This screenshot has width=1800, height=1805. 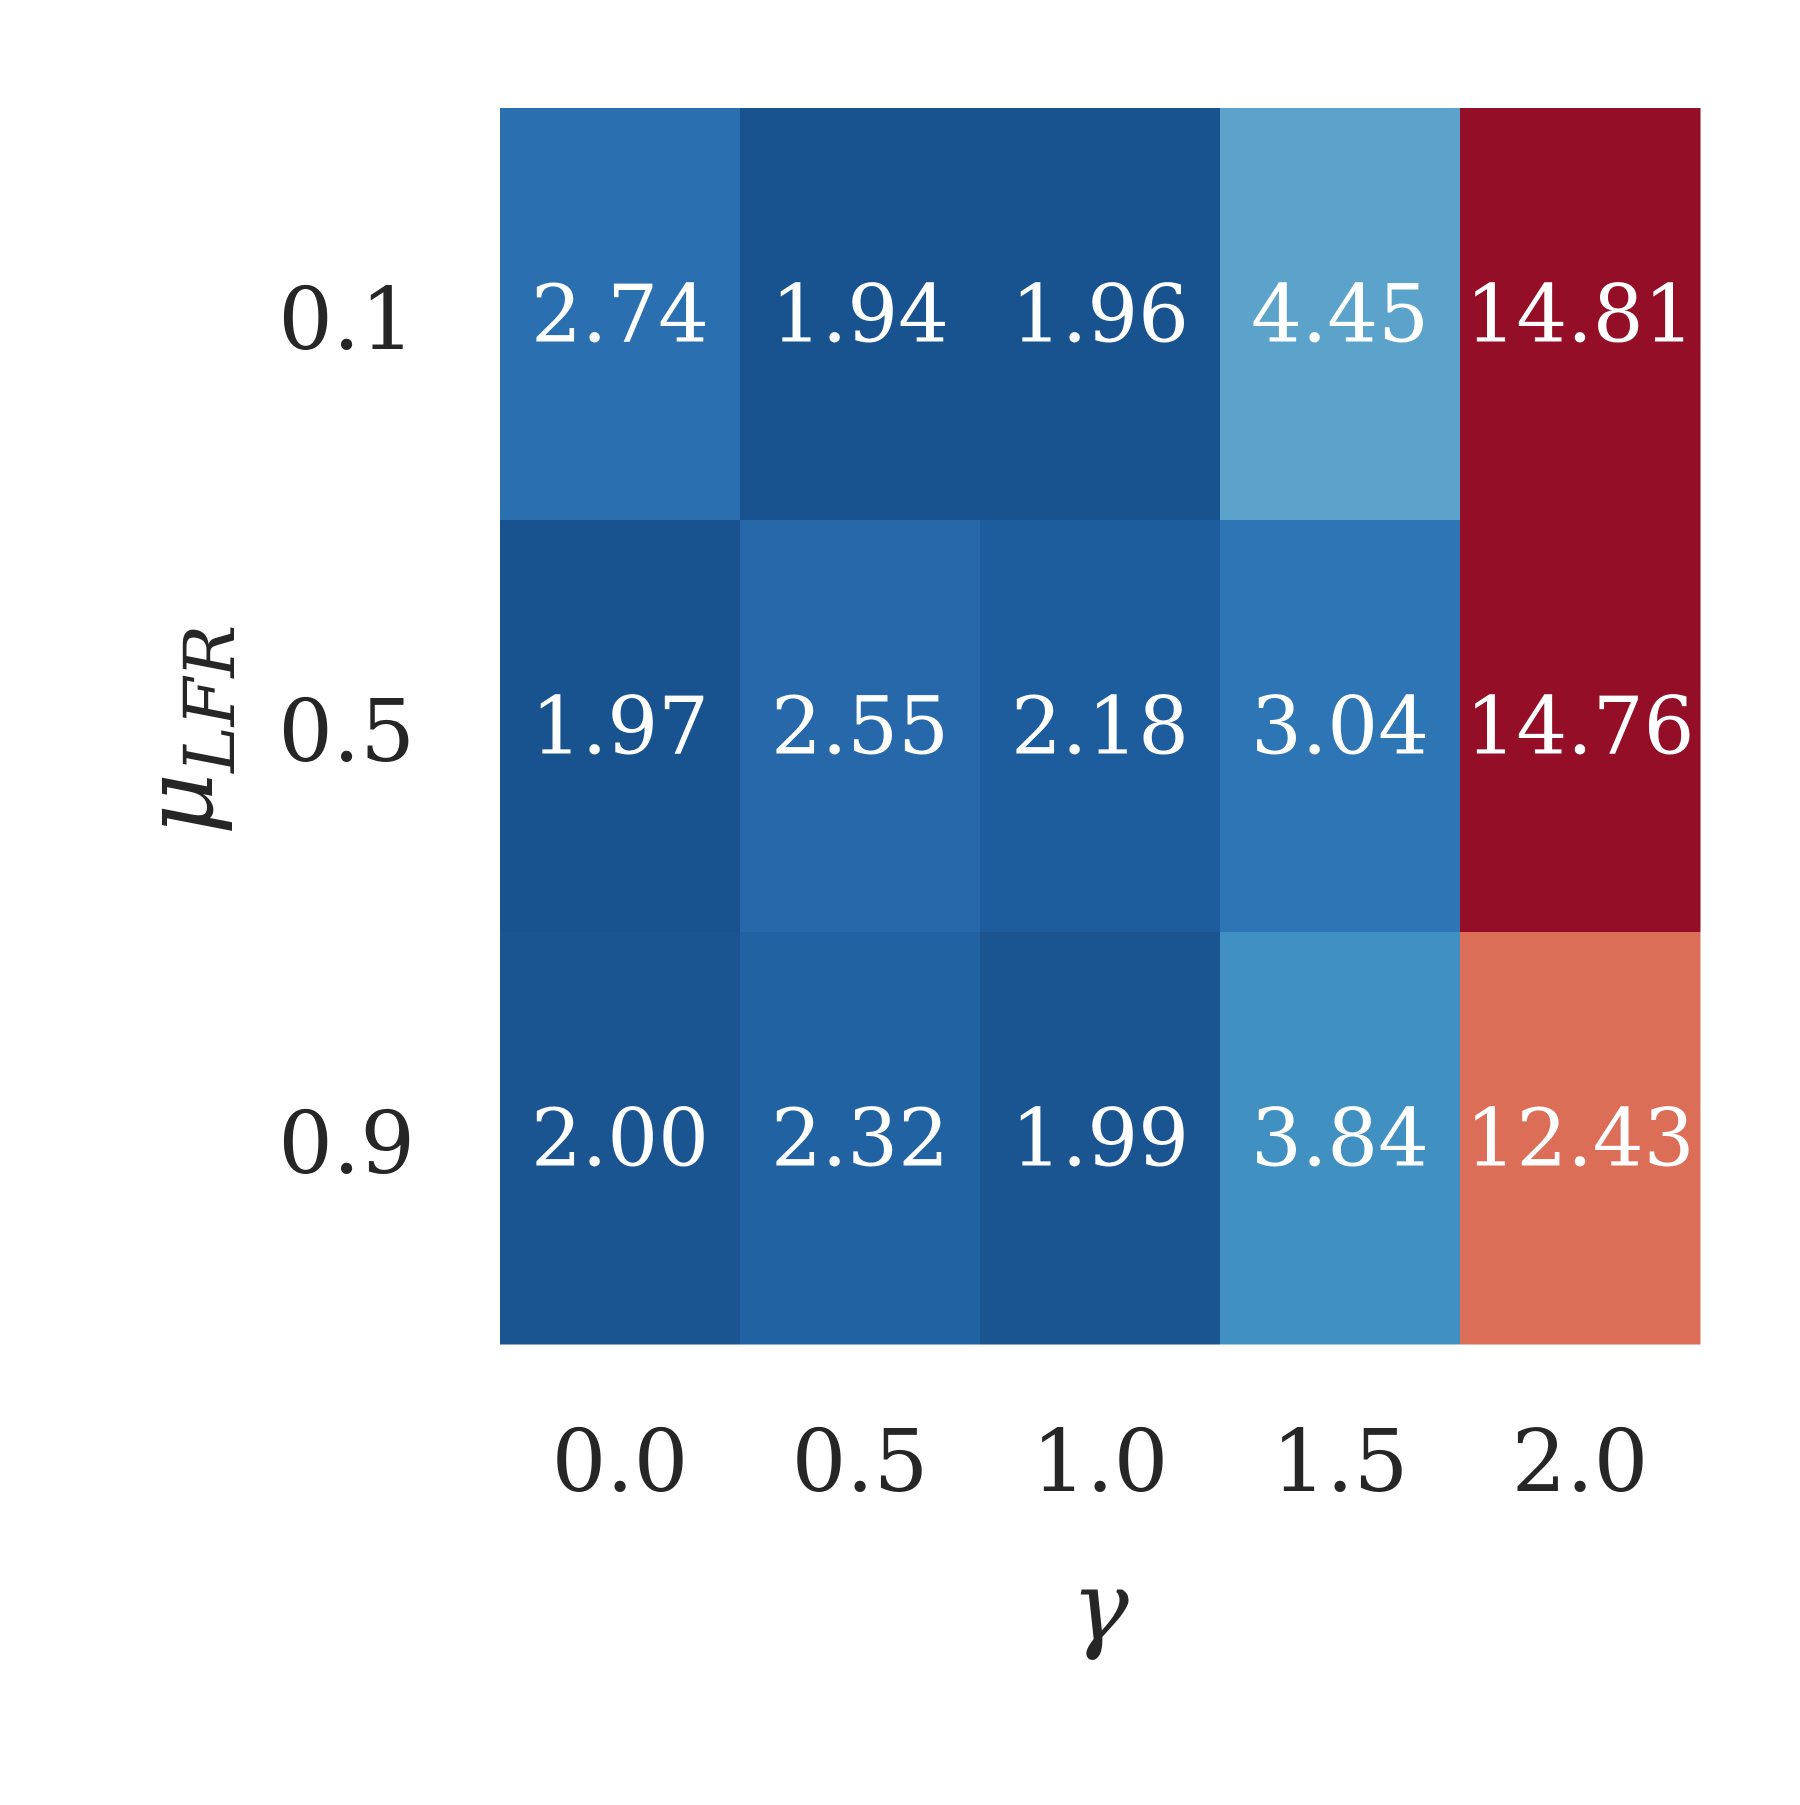 What do you see at coordinates (1100, 1607) in the screenshot?
I see `x-axis-label: γ` at bounding box center [1100, 1607].